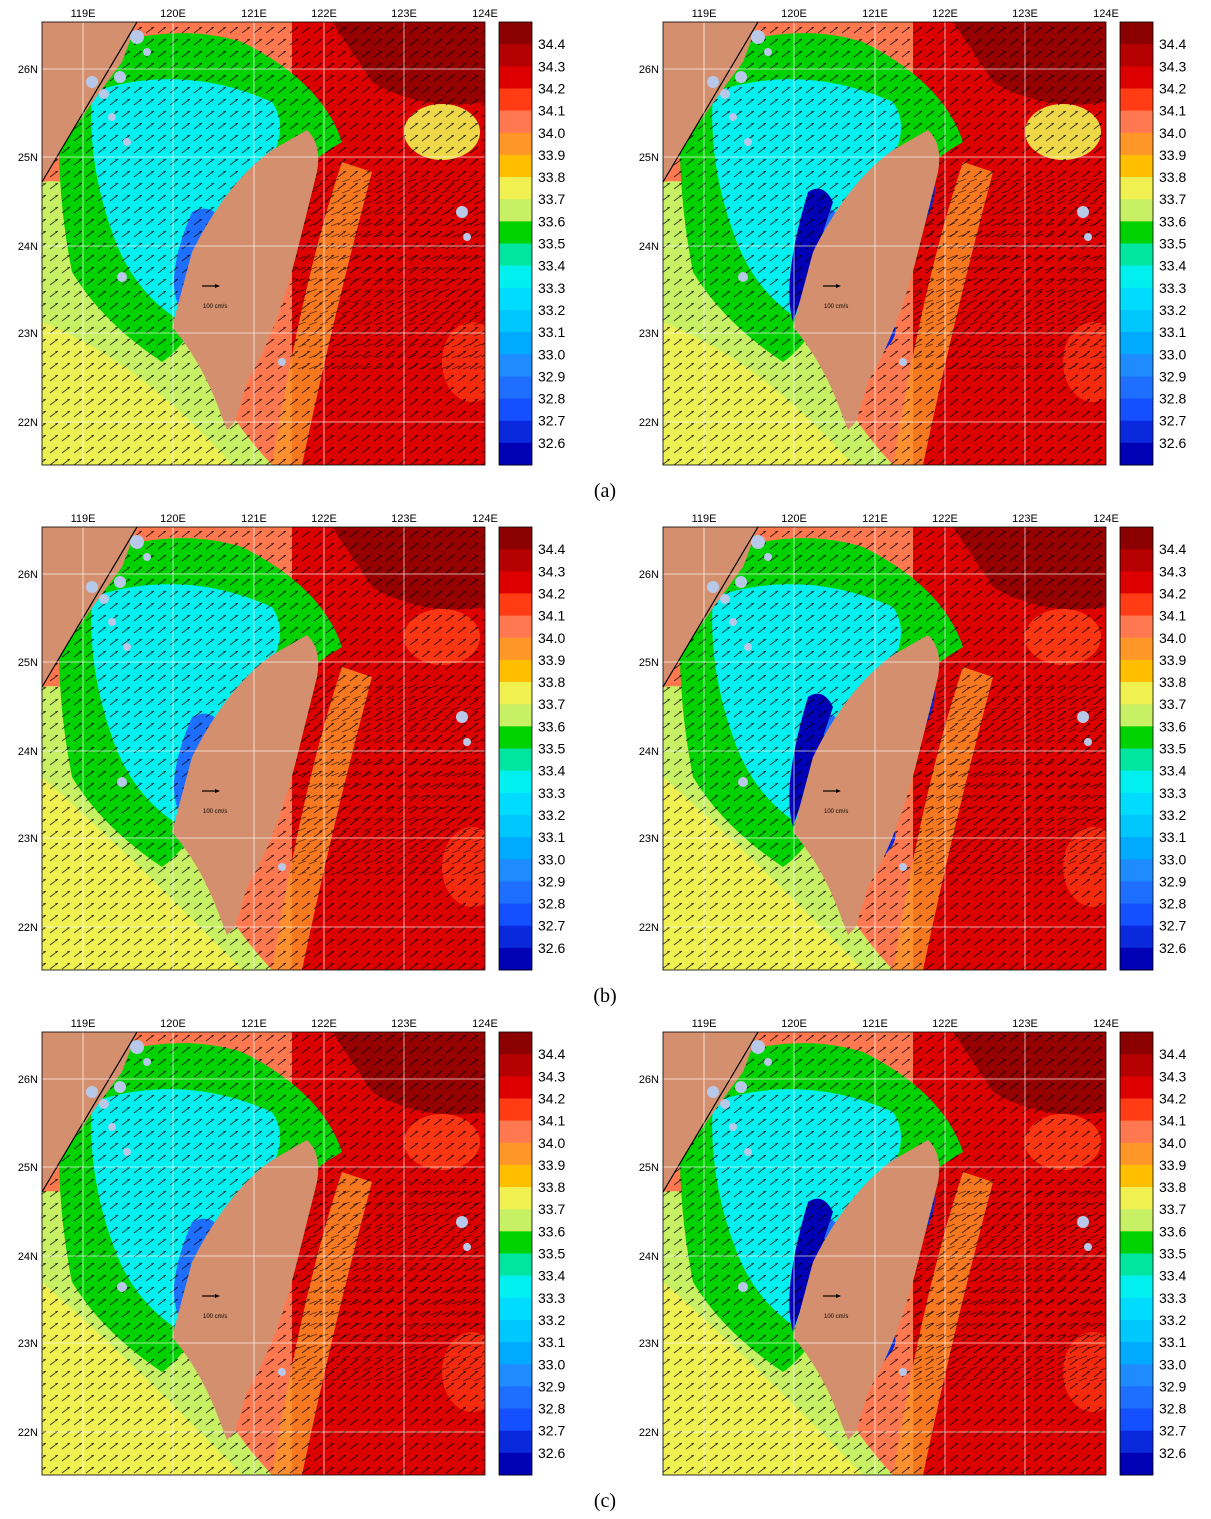 Image resolution: width=1211 pixels, height=1519 pixels. Describe the element at coordinates (605, 491) in the screenshot. I see `panel-caption: (a)` at that location.